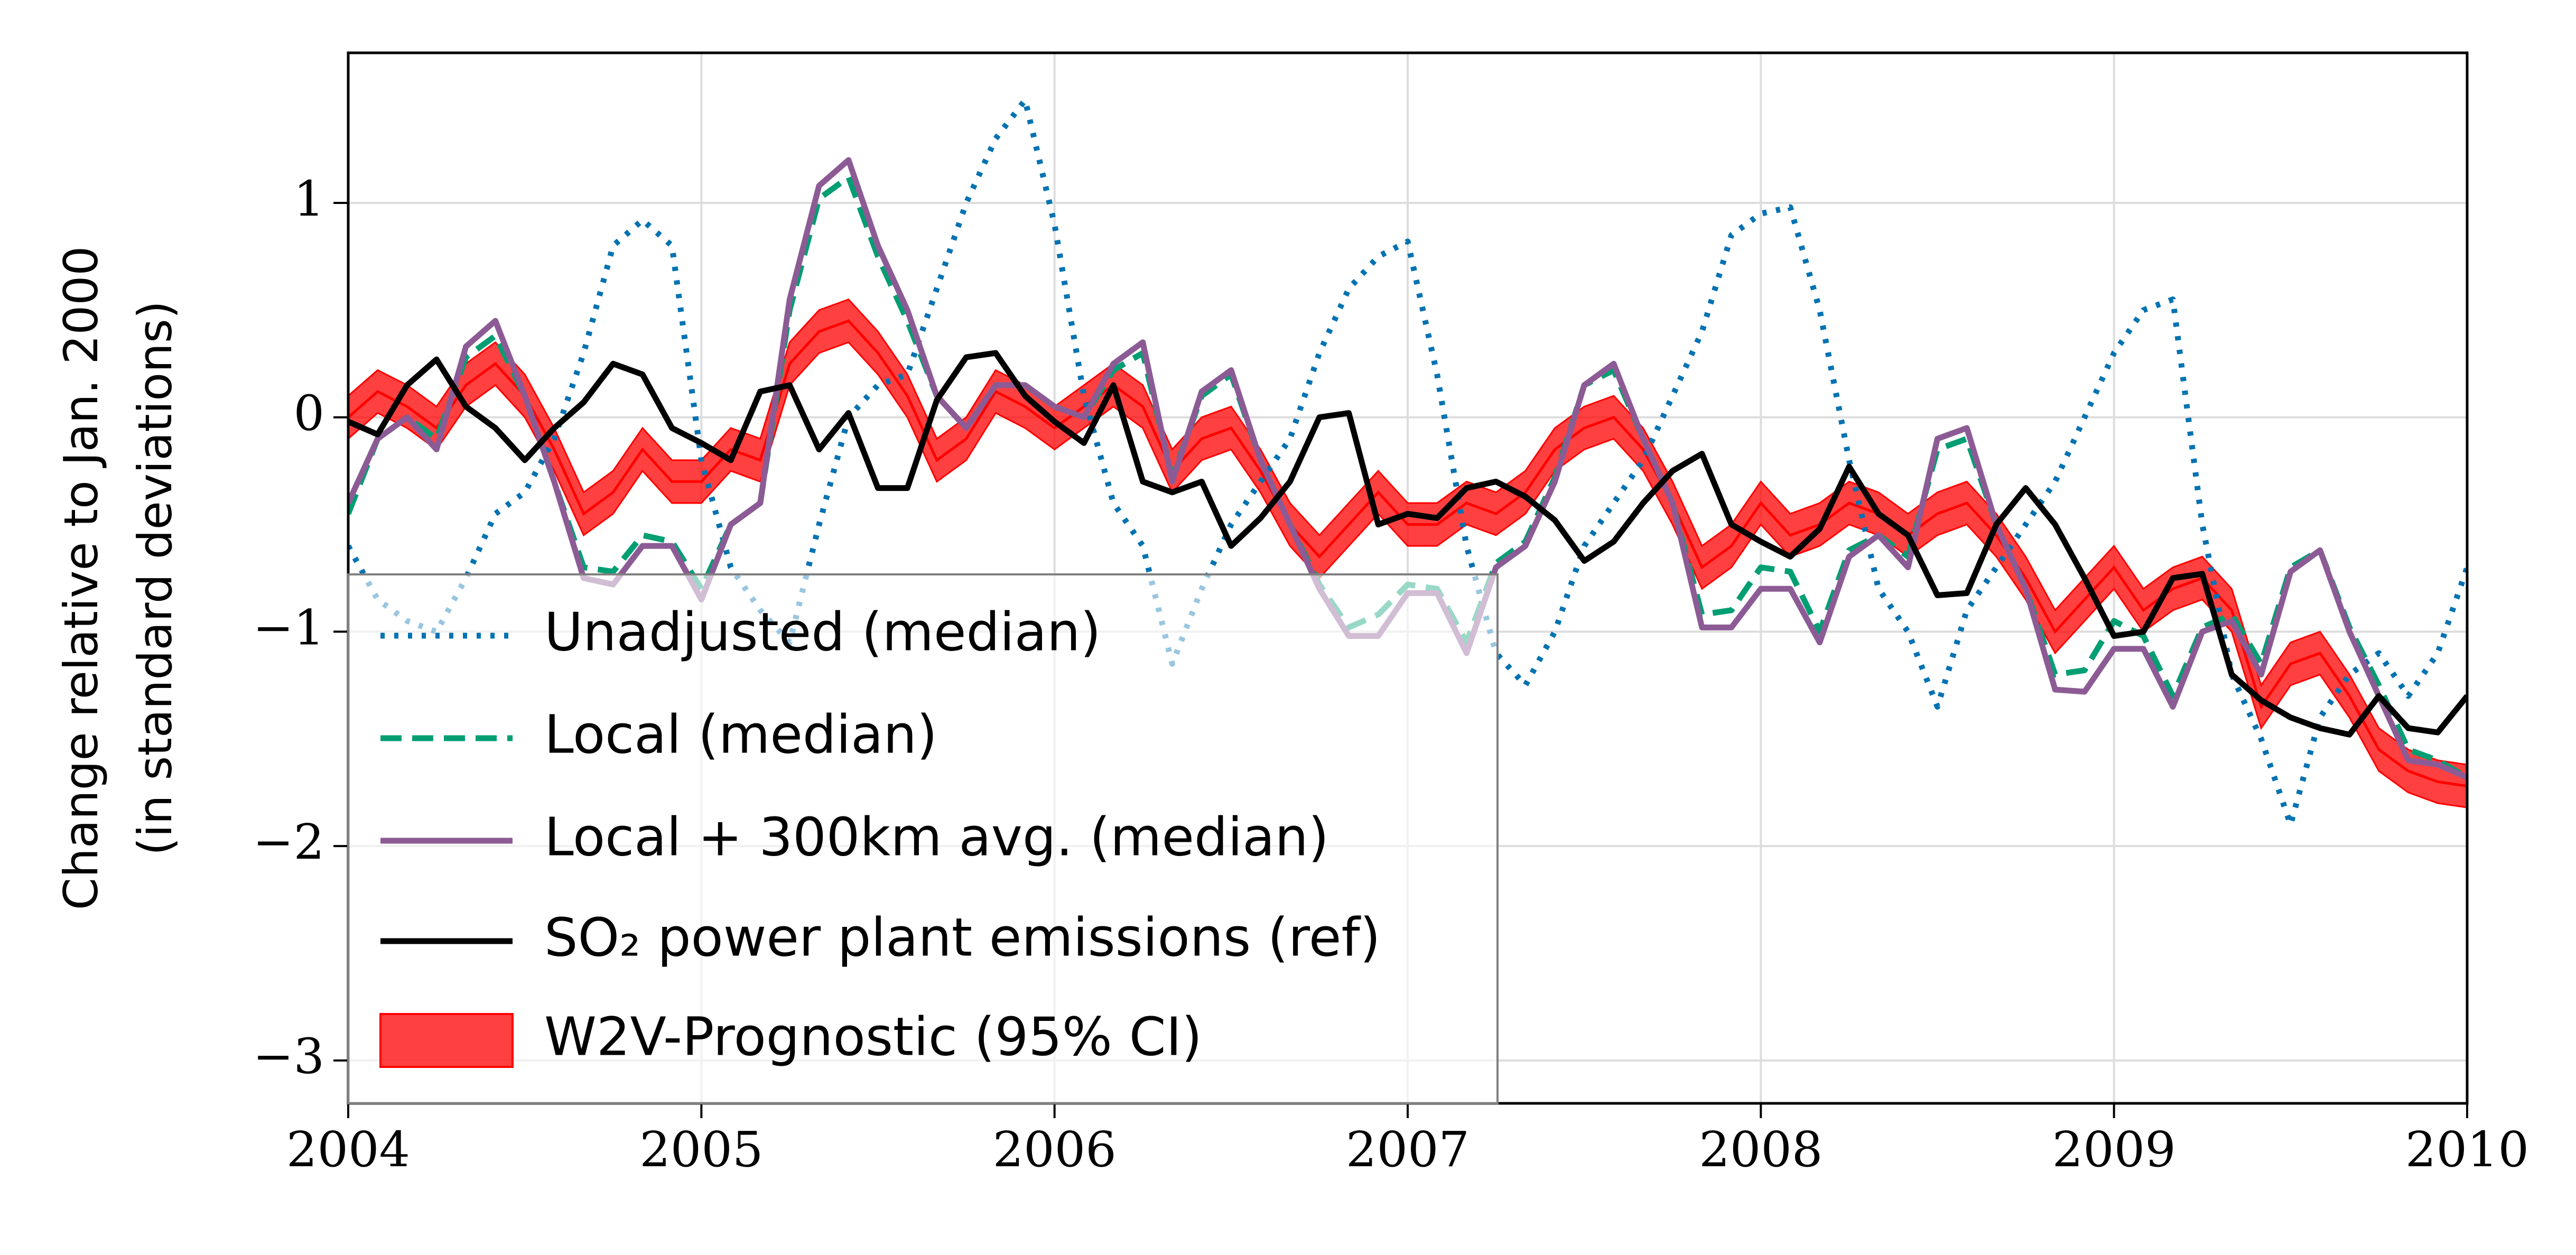 The height and width of the screenshot is (1255, 2576). What do you see at coordinates (446, 1040) in the screenshot?
I see `legend-swatch` at bounding box center [446, 1040].